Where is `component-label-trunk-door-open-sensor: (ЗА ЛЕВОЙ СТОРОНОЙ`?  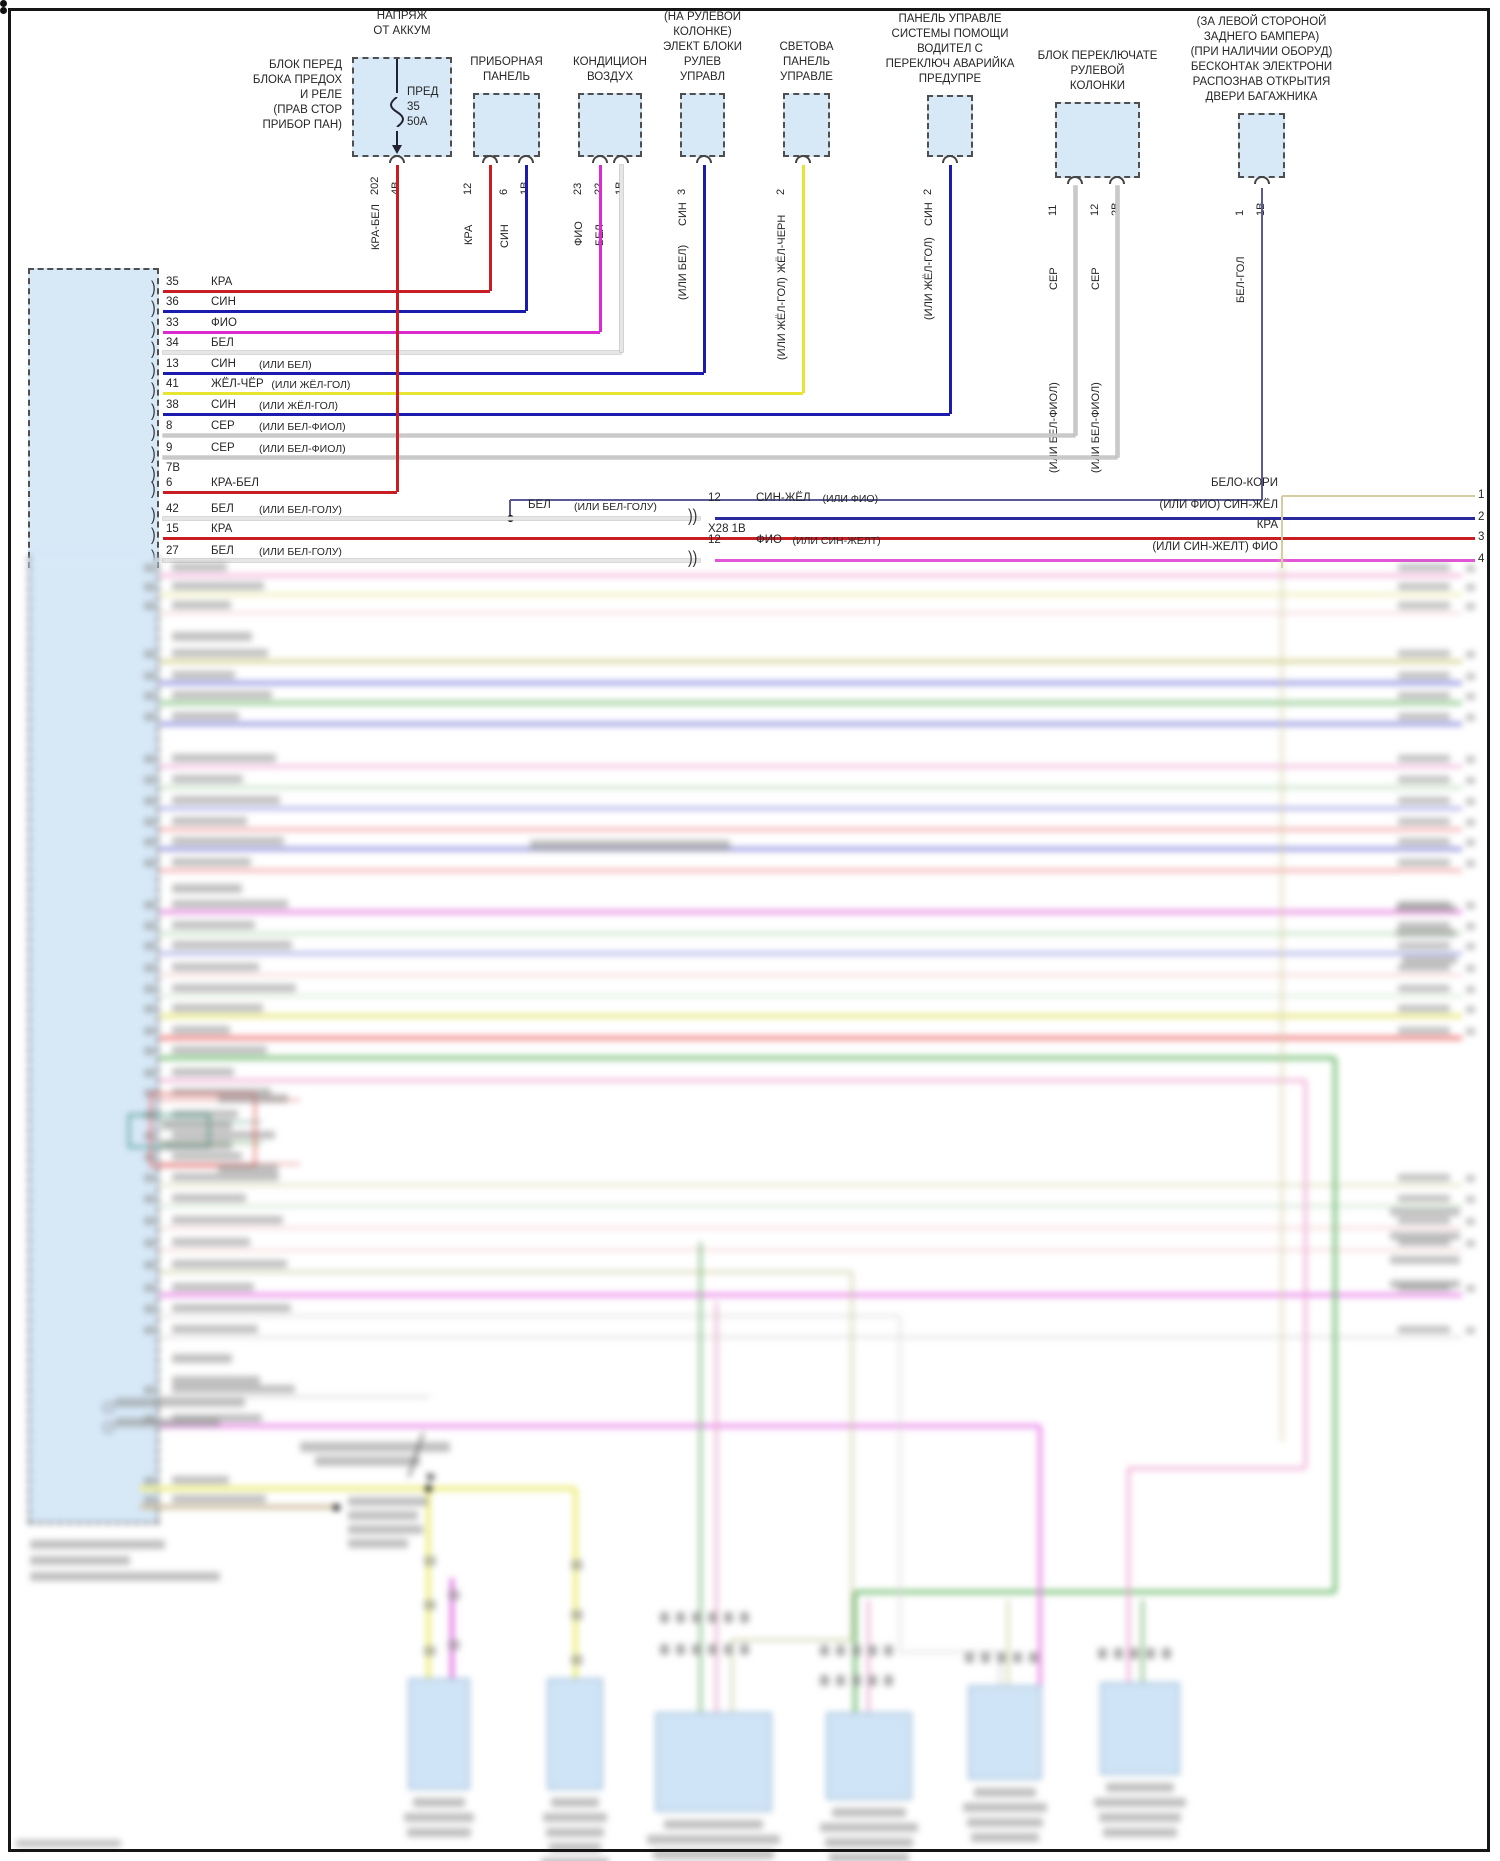
component-label-trunk-door-open-sensor: (ЗА ЛЕВОЙ СТОРОНОЙ is located at coordinates (1261, 22).